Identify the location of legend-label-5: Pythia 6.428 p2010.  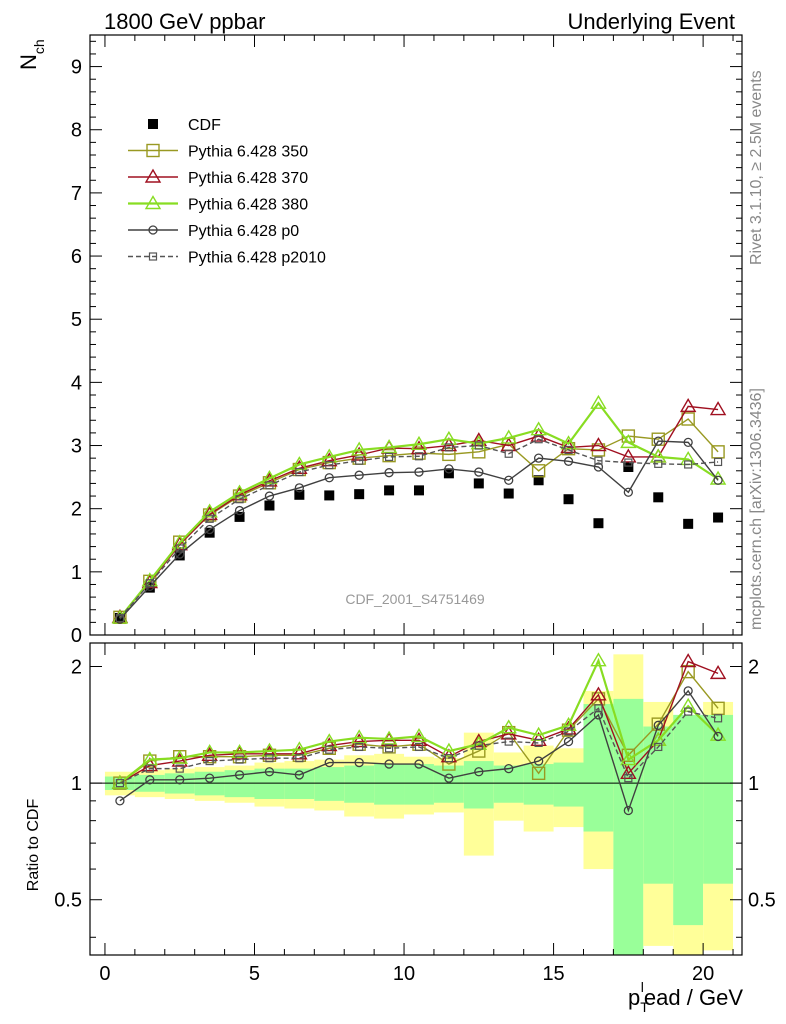
(257, 258).